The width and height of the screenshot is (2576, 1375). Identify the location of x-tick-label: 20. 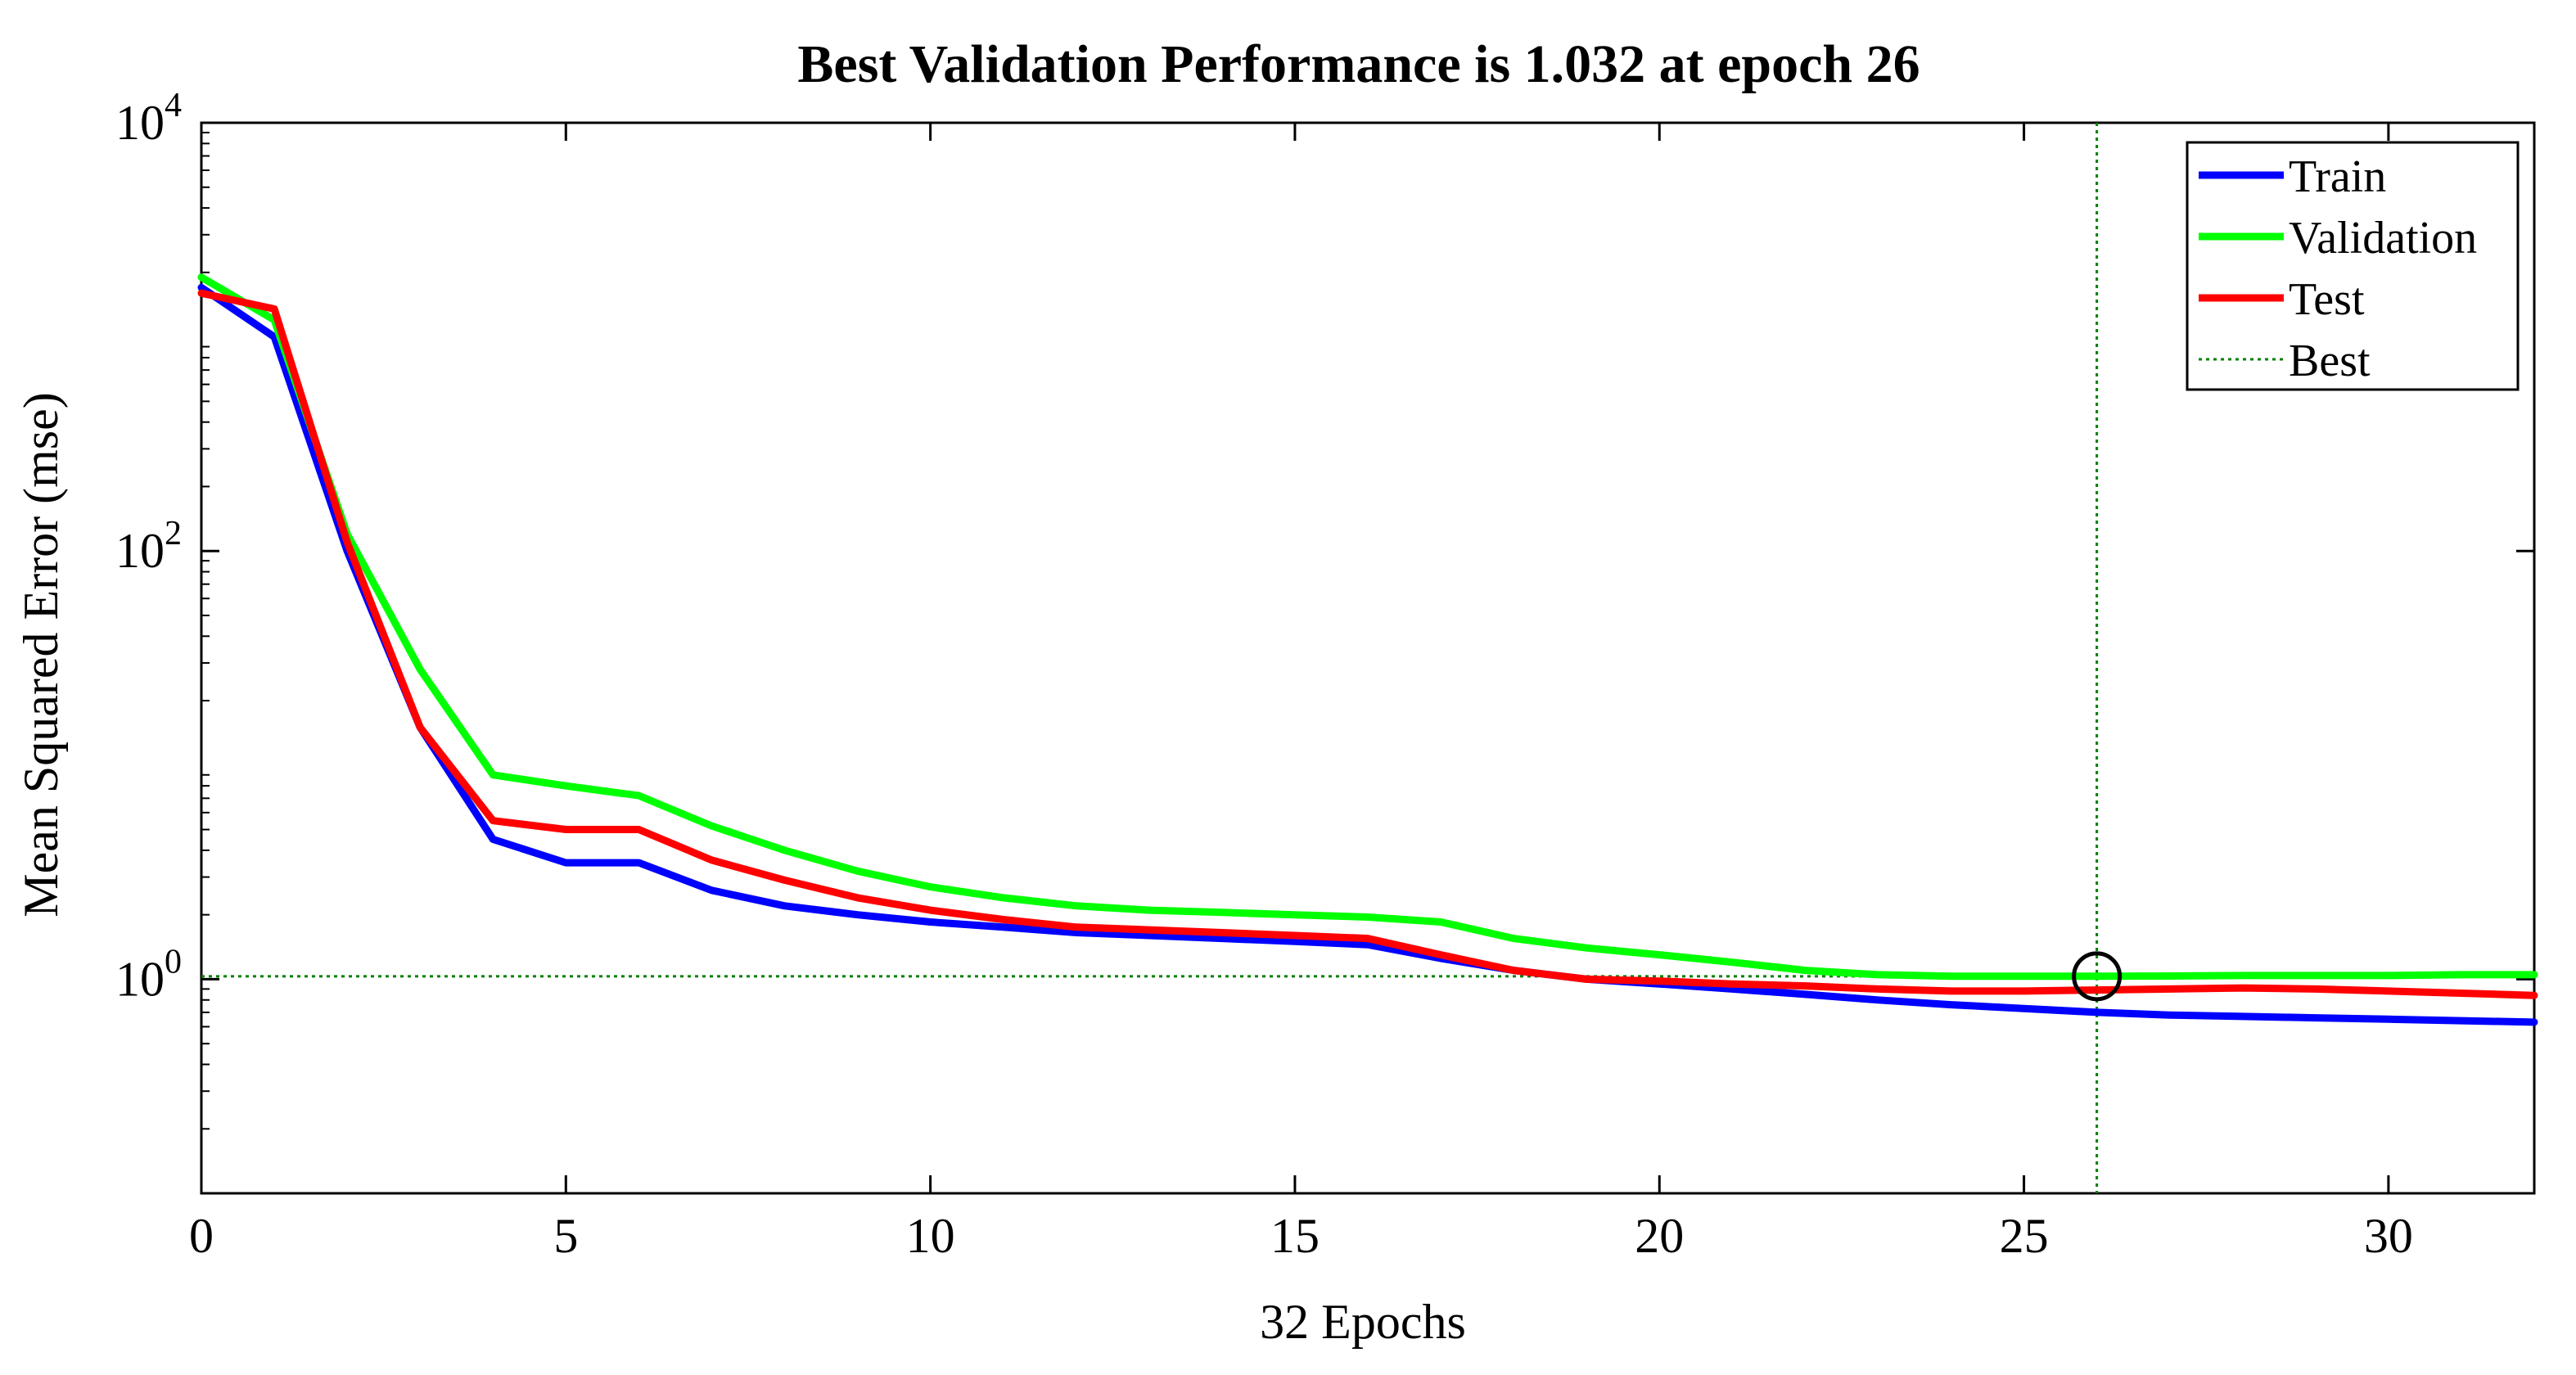
(1659, 1236).